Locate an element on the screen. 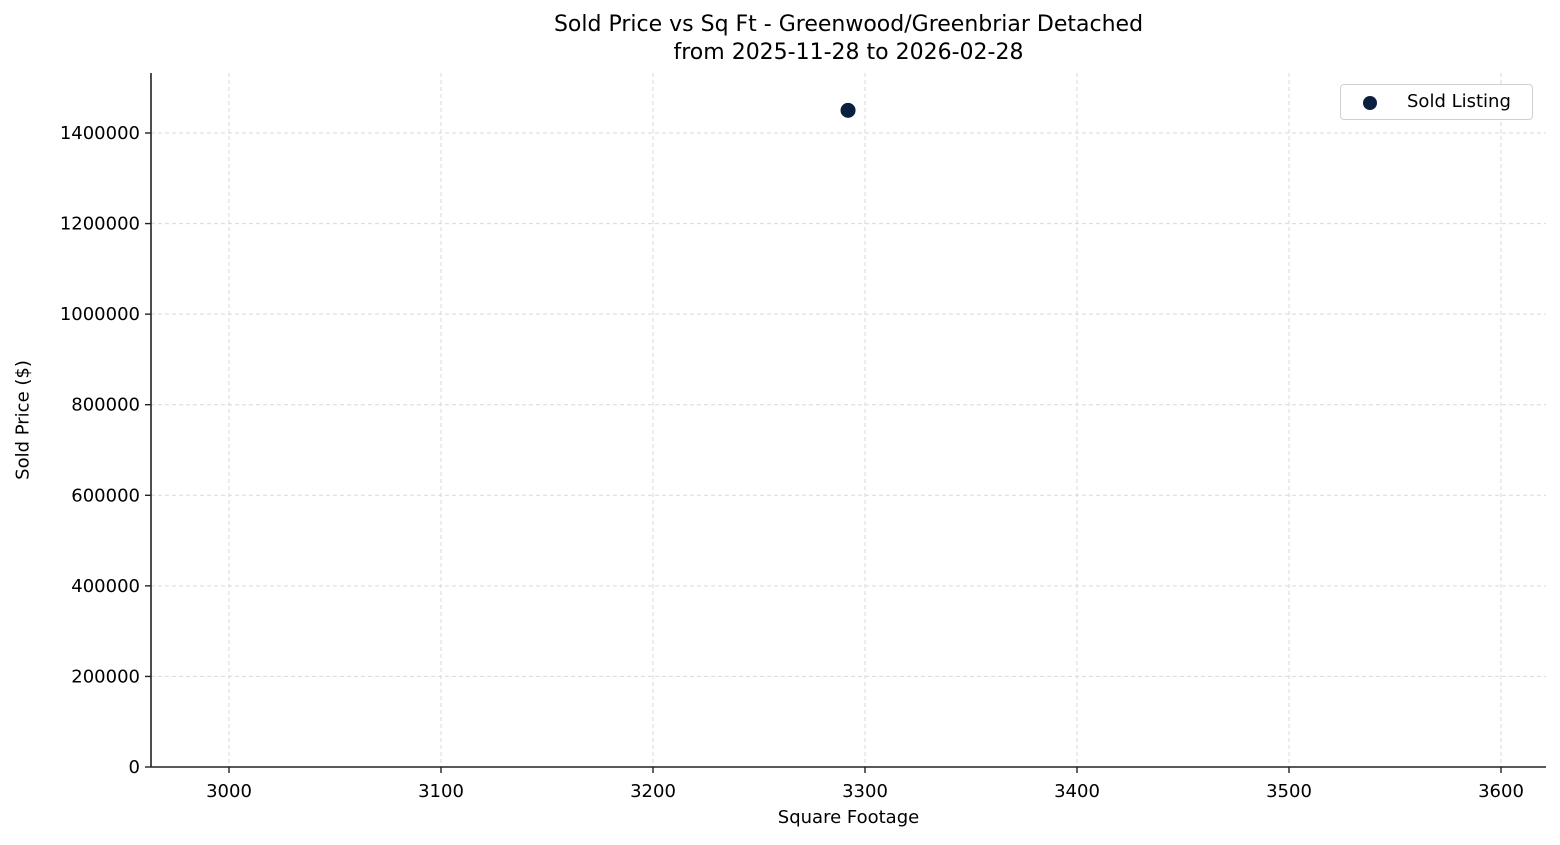 This screenshot has height=845, width=1560. y-tick-label: 400000 is located at coordinates (105, 586).